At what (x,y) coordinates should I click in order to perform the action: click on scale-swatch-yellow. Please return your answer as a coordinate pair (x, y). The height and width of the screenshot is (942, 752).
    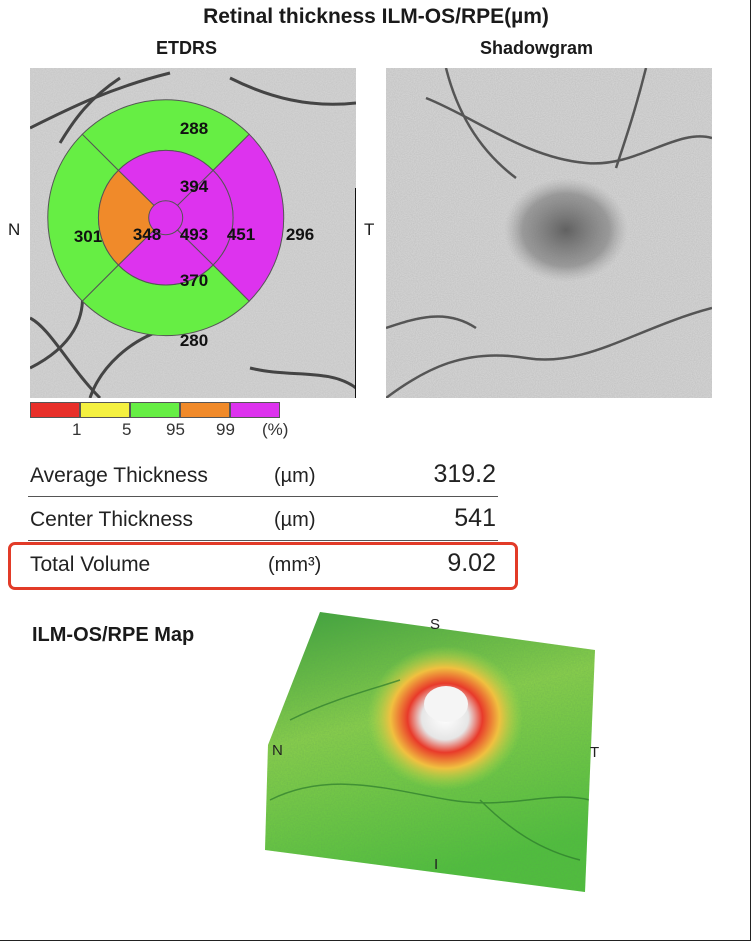
    Looking at the image, I should click on (105, 410).